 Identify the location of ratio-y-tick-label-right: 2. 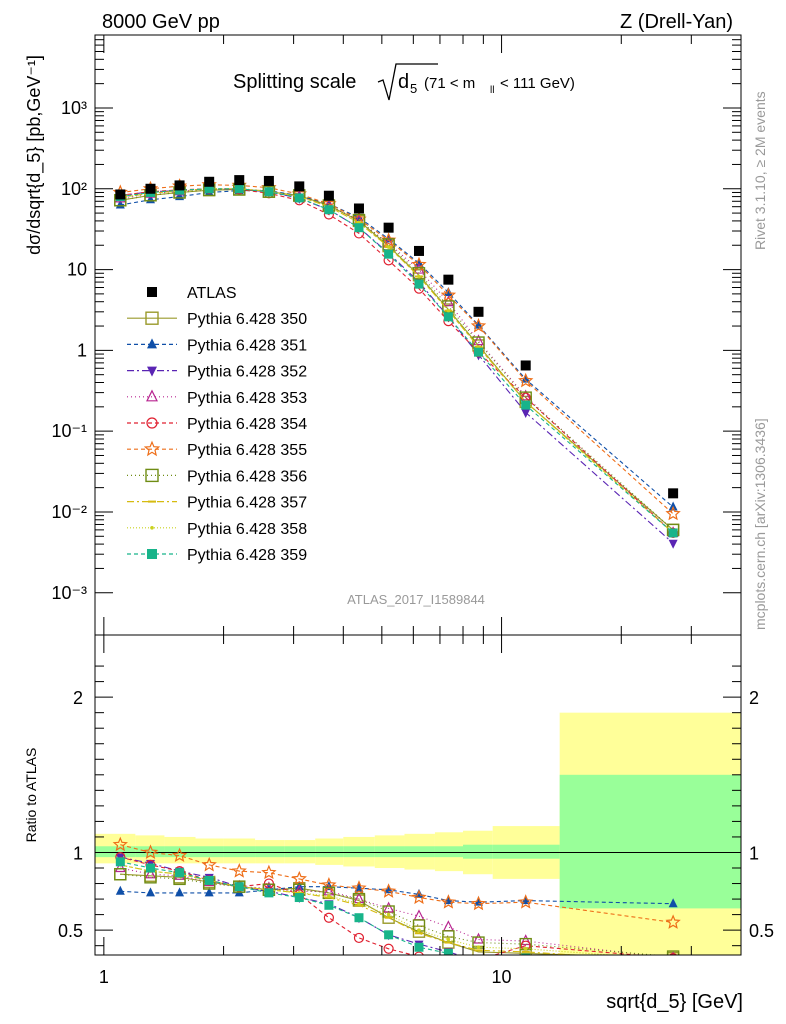
(754, 698).